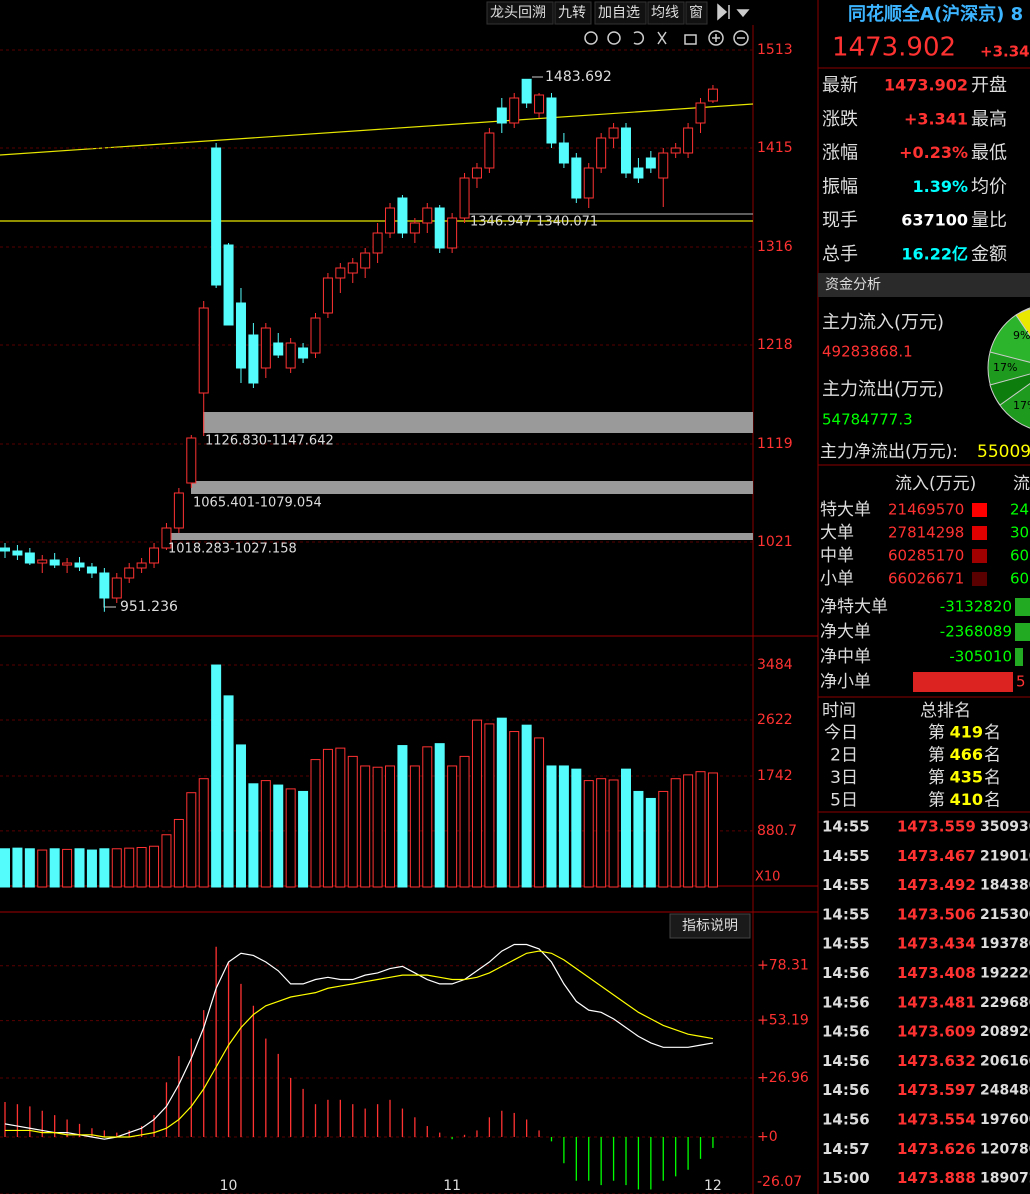 The image size is (1030, 1194). Describe the element at coordinates (775, 345) in the screenshot. I see `y-tick-label: 1218` at that location.